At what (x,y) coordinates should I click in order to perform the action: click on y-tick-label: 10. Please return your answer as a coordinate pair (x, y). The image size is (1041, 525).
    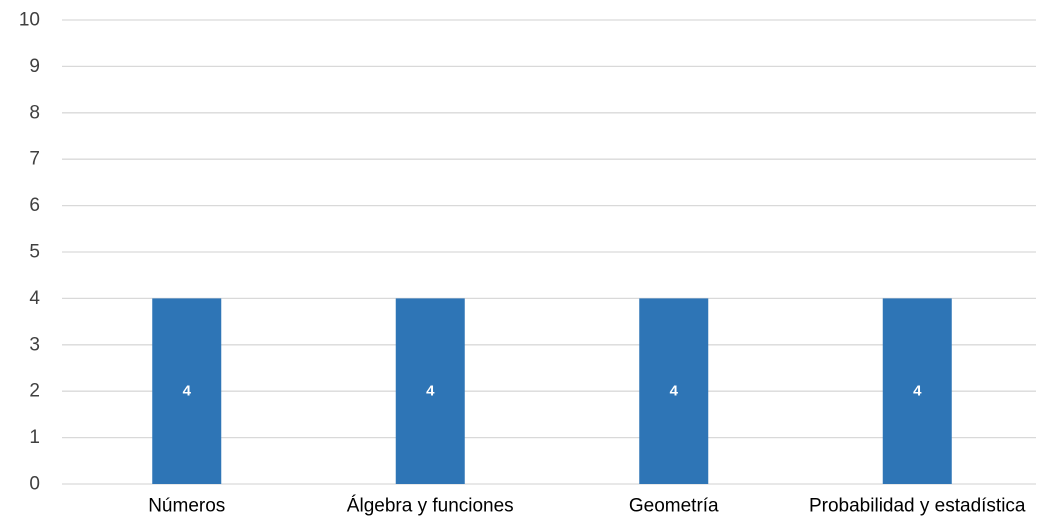
    Looking at the image, I should click on (29, 20).